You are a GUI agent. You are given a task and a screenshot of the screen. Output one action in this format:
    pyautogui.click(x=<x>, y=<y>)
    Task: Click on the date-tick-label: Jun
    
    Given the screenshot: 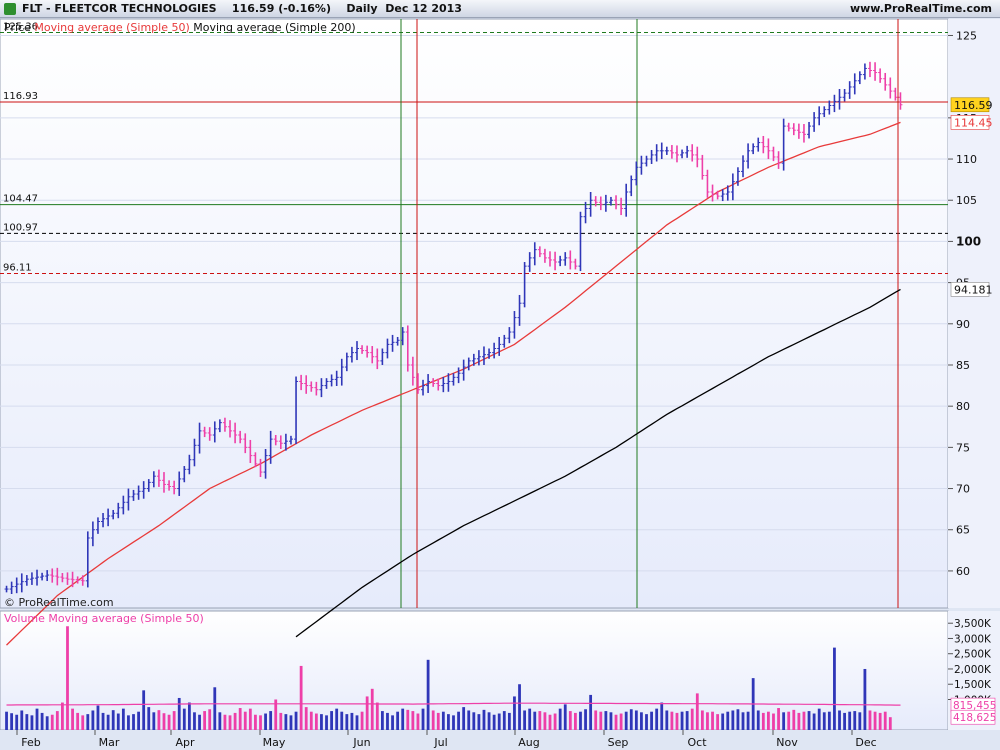 What is the action you would take?
    pyautogui.click(x=361, y=742)
    